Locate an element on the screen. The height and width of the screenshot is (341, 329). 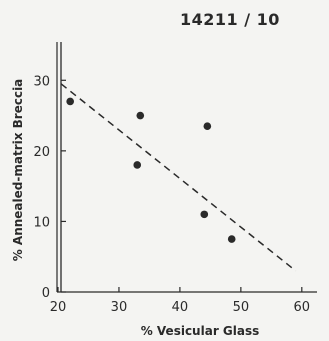
x-axis-label: % Vesicular Glass is located at coordinates (200, 331).